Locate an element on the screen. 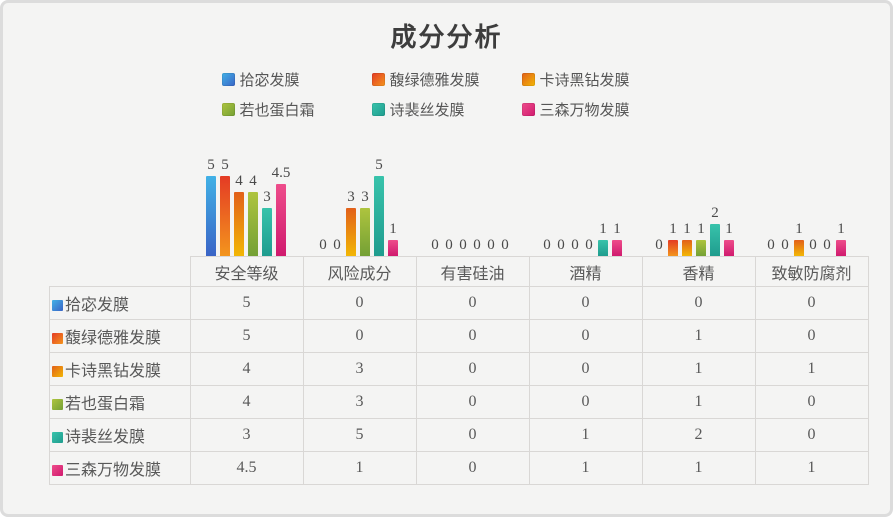  legend-item-label: 馥绿德雅发膜 is located at coordinates (434, 81).